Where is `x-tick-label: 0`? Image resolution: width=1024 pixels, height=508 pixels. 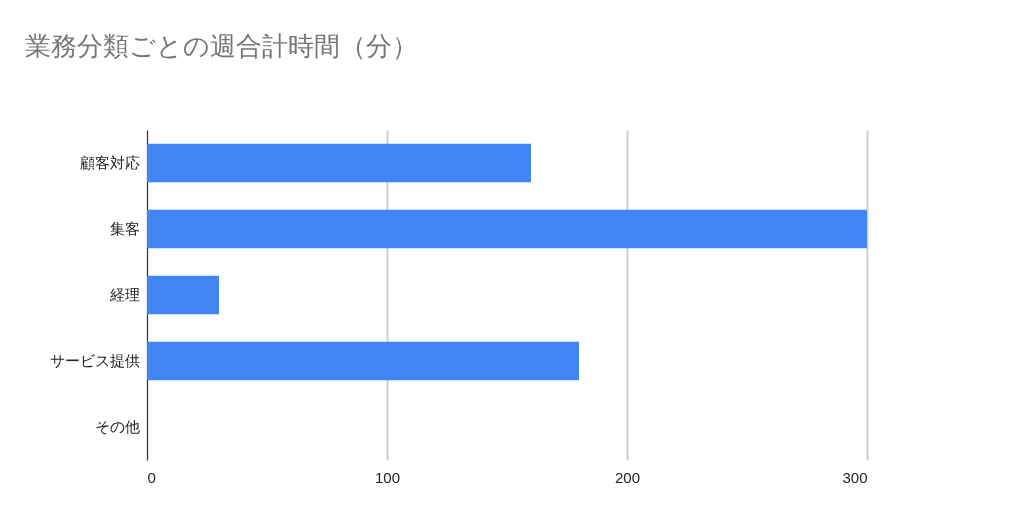 x-tick-label: 0 is located at coordinates (151, 477).